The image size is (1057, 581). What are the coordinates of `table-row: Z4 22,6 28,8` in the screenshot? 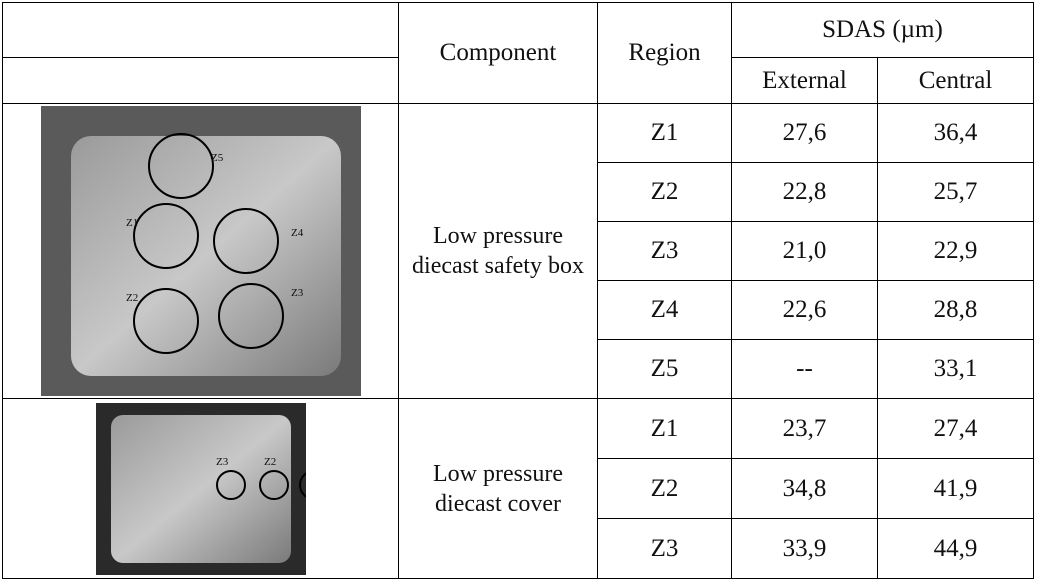 It's located at (518, 310).